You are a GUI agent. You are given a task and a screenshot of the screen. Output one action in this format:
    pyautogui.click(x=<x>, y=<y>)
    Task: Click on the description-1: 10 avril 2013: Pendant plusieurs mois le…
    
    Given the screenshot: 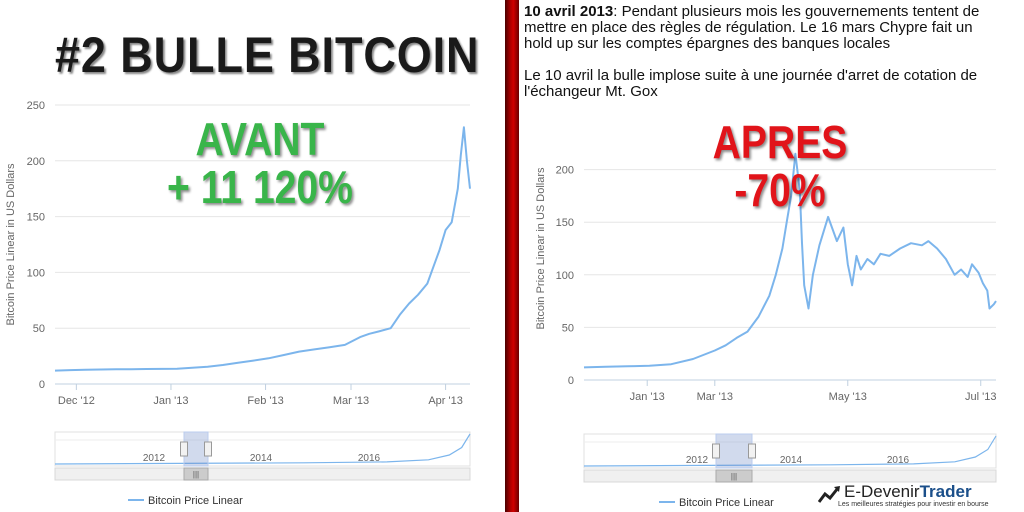 What is the action you would take?
    pyautogui.click(x=759, y=28)
    